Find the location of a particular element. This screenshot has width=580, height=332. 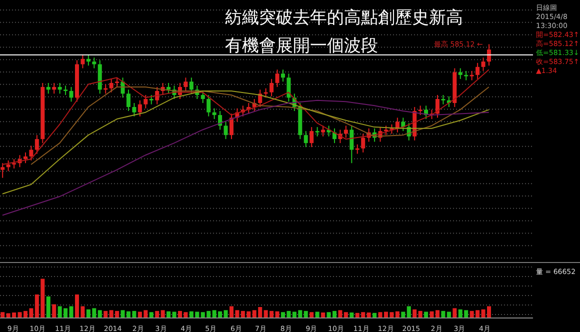

chart-subtitle: 有機會展開一個波段 is located at coordinates (301, 46).